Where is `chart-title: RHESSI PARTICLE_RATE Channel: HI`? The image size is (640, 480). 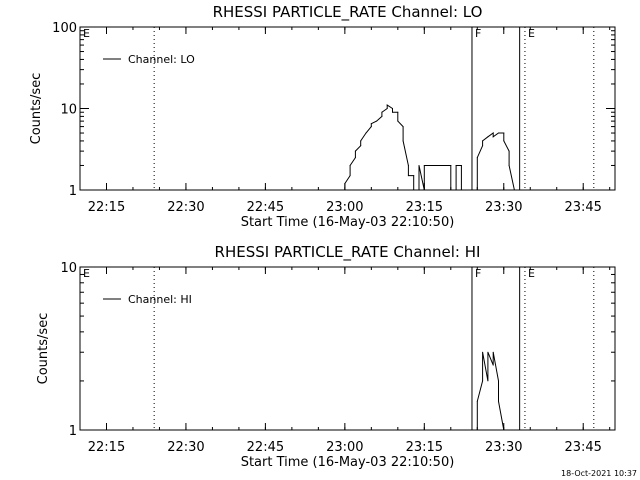
chart-title: RHESSI PARTICLE_RATE Channel: HI is located at coordinates (348, 252).